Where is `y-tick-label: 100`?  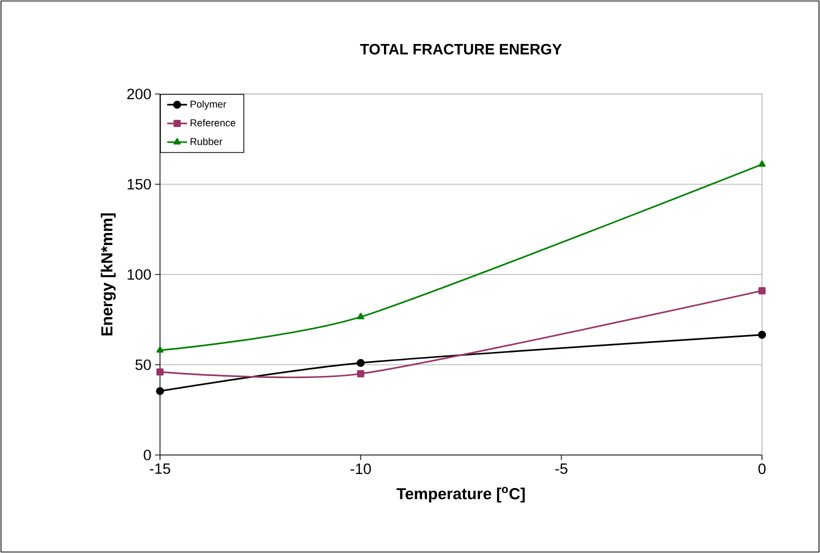 y-tick-label: 100 is located at coordinates (139, 274).